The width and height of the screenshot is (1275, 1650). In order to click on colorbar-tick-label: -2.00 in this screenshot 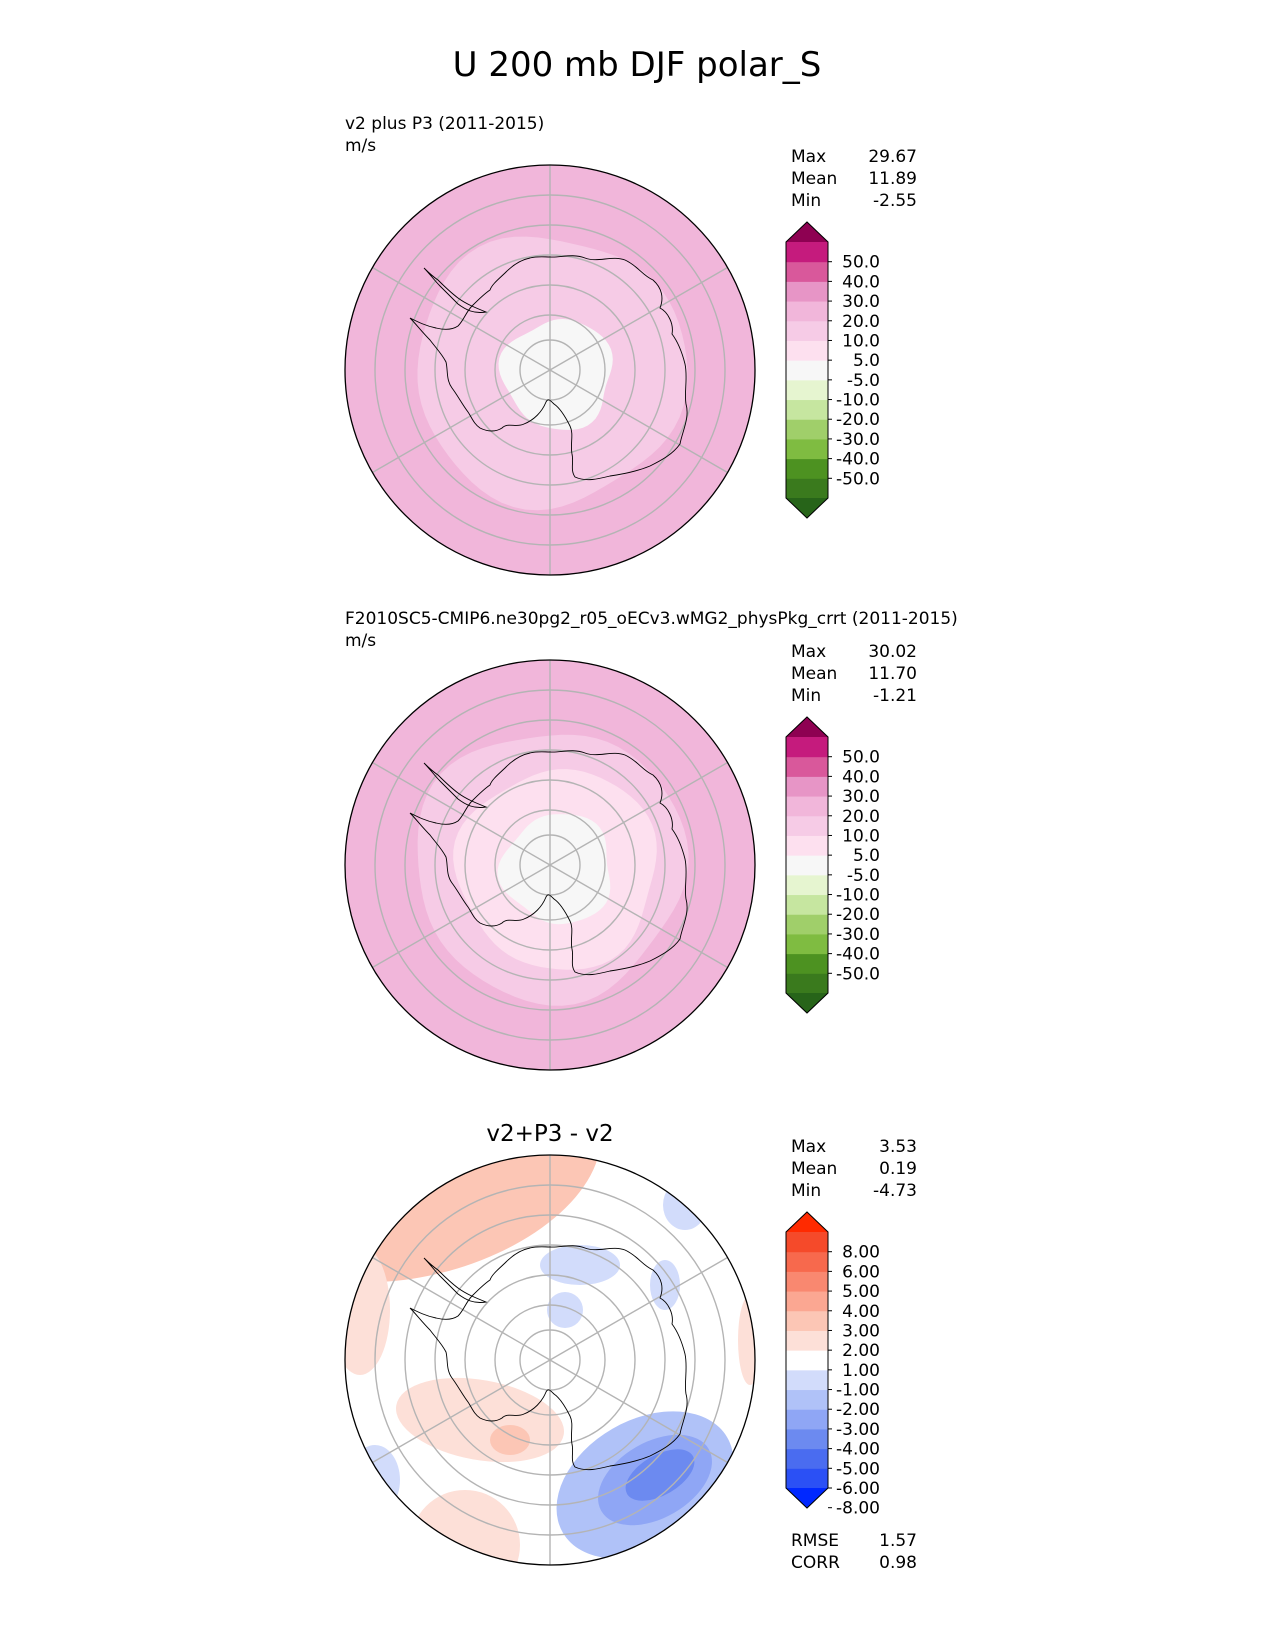, I will do `click(858, 1410)`.